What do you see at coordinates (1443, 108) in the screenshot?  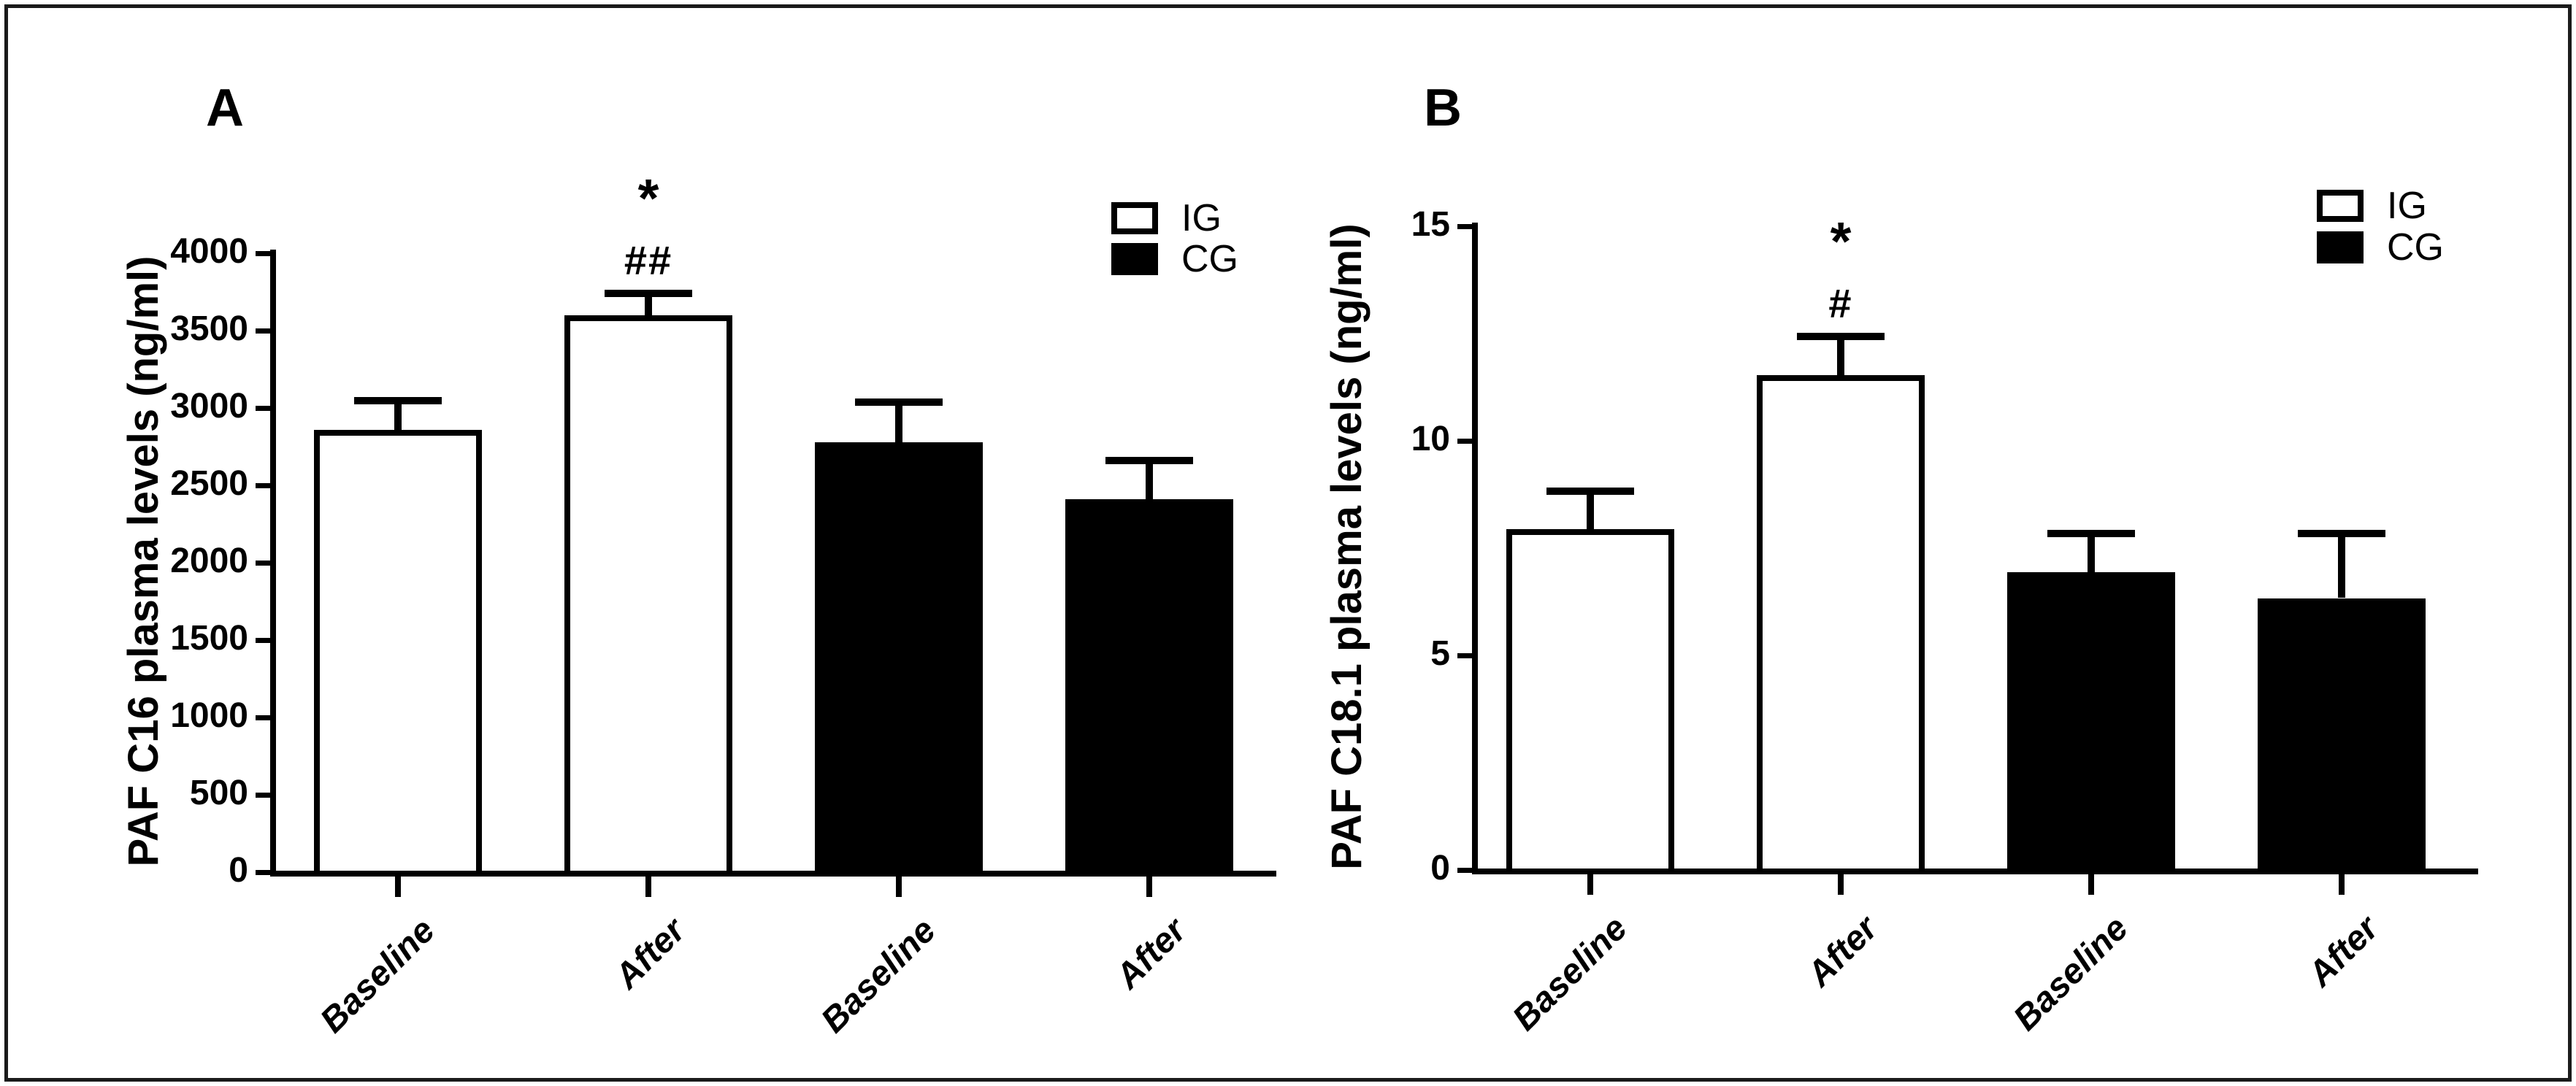 I see `panel-label: B` at bounding box center [1443, 108].